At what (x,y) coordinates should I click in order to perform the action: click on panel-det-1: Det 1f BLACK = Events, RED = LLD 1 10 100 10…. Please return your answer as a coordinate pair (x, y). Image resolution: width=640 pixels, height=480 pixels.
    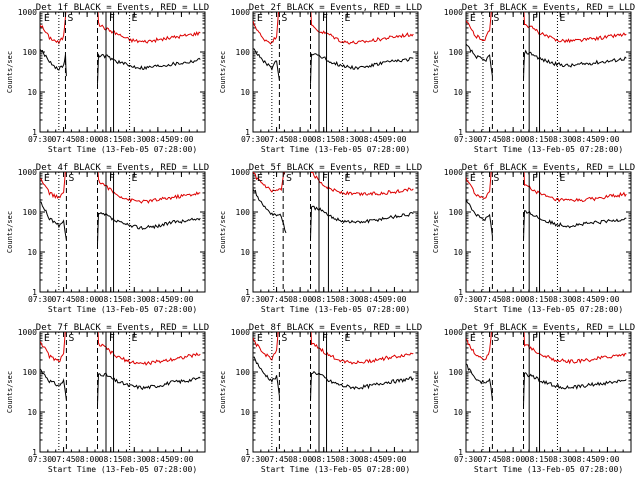
    Looking at the image, I should click on (107, 78).